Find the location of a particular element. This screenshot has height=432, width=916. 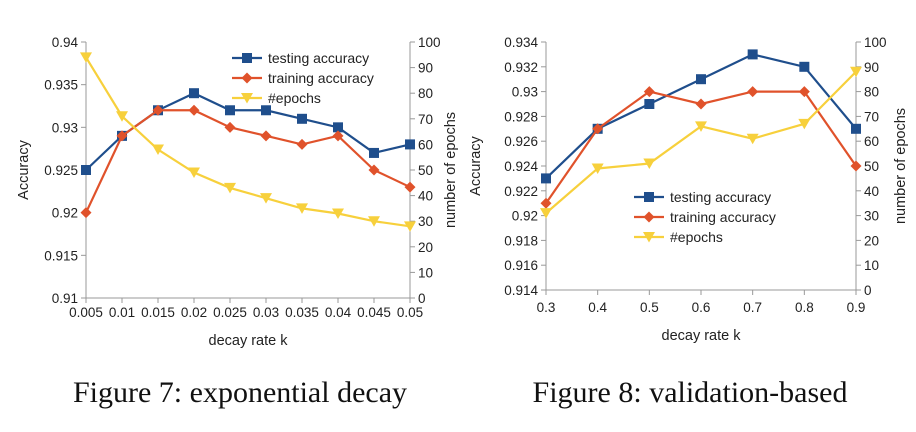

y-tick-label: 0.918 is located at coordinates (521, 240).